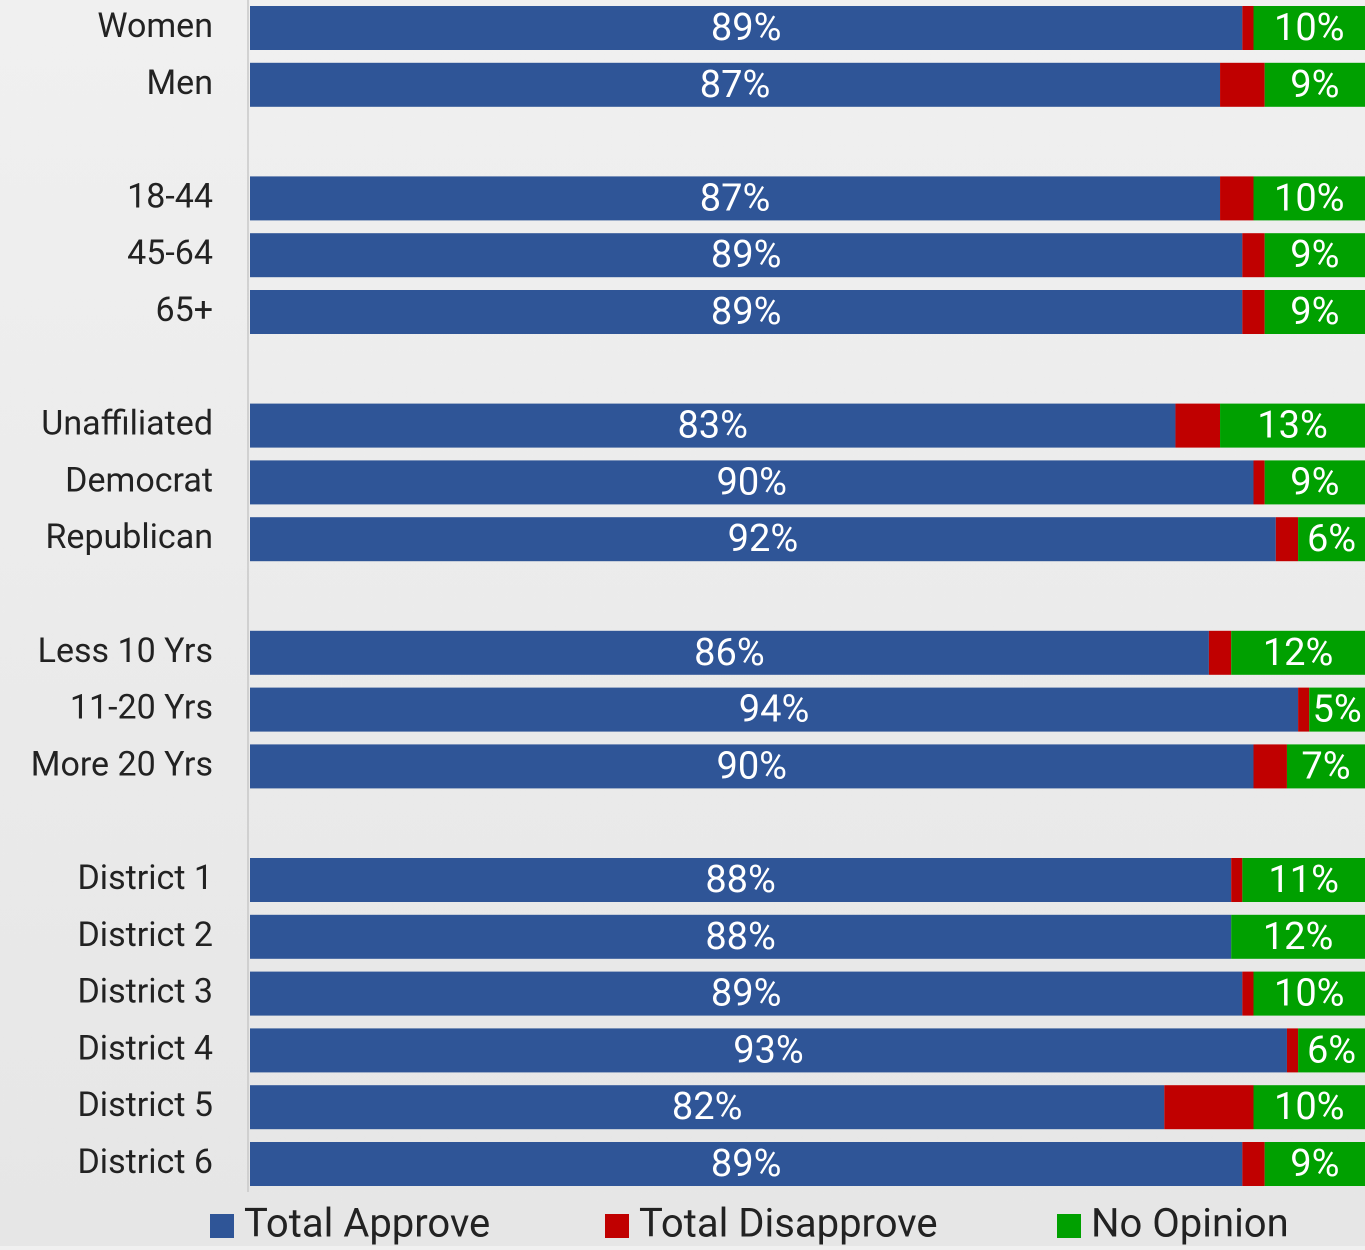 The image size is (1365, 1250). I want to click on category-label: Republican, so click(129, 537).